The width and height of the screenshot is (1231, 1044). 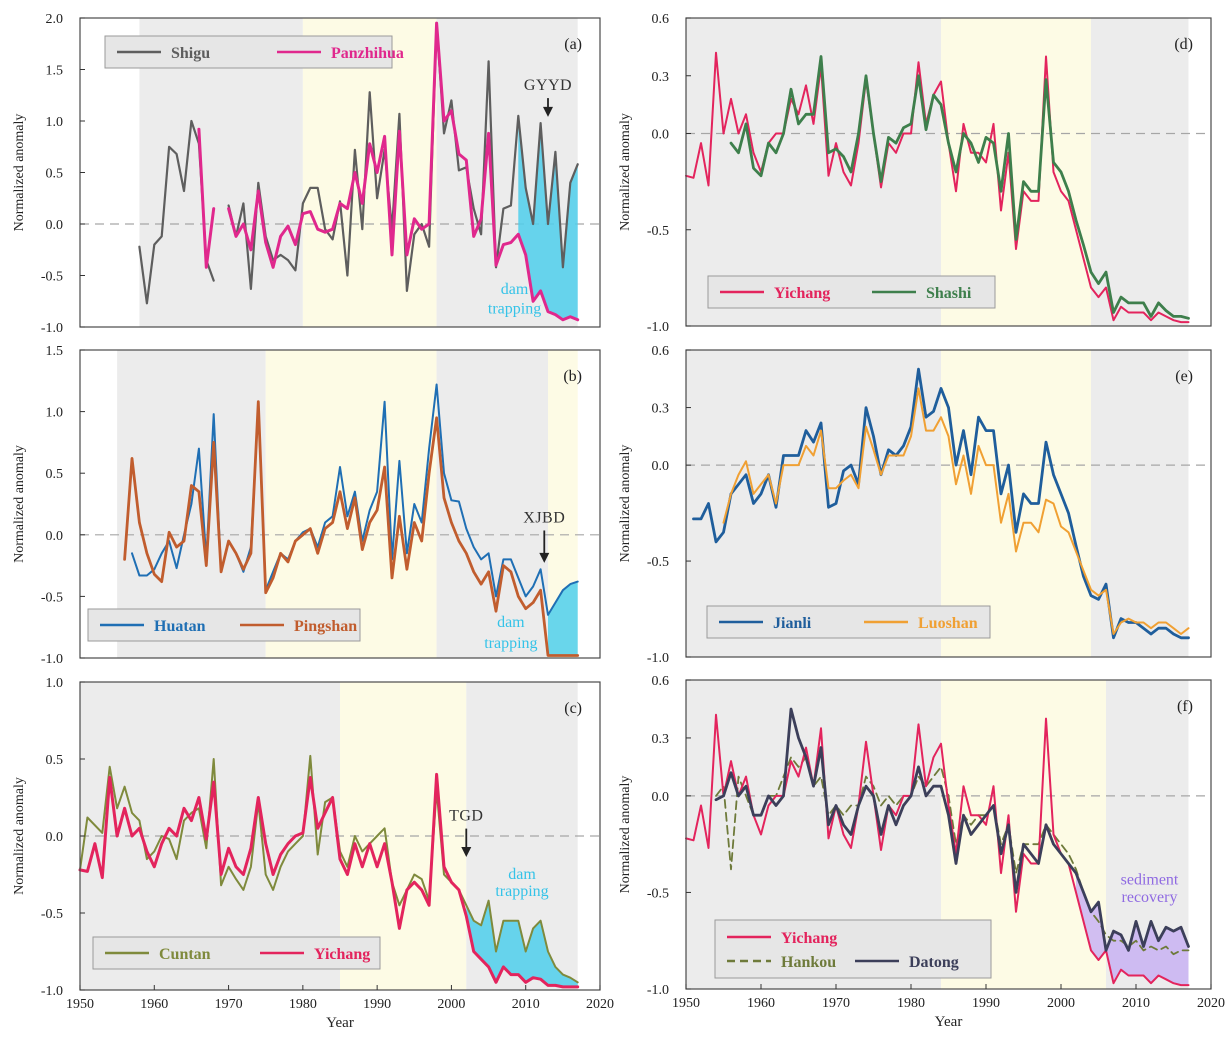 What do you see at coordinates (1185, 706) in the screenshot?
I see `panel-label: (f)` at bounding box center [1185, 706].